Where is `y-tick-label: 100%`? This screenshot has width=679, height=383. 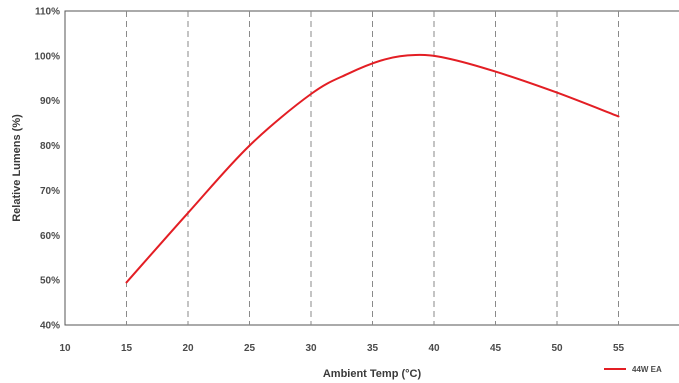 y-tick-label: 100% is located at coordinates (47, 56).